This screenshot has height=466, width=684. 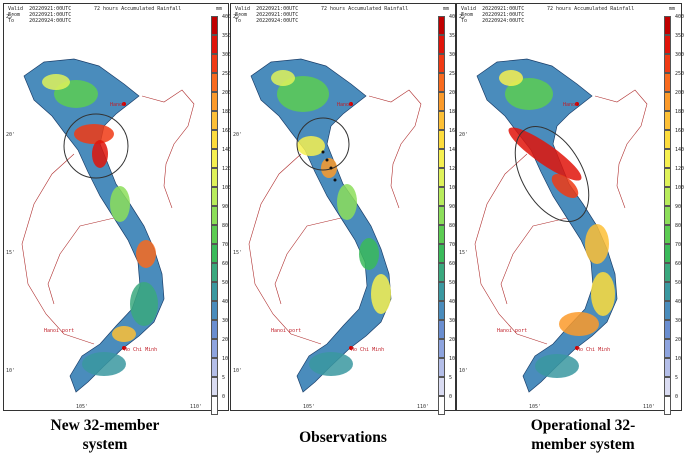 I want to click on colorbar-label: 0, so click(x=451, y=397).